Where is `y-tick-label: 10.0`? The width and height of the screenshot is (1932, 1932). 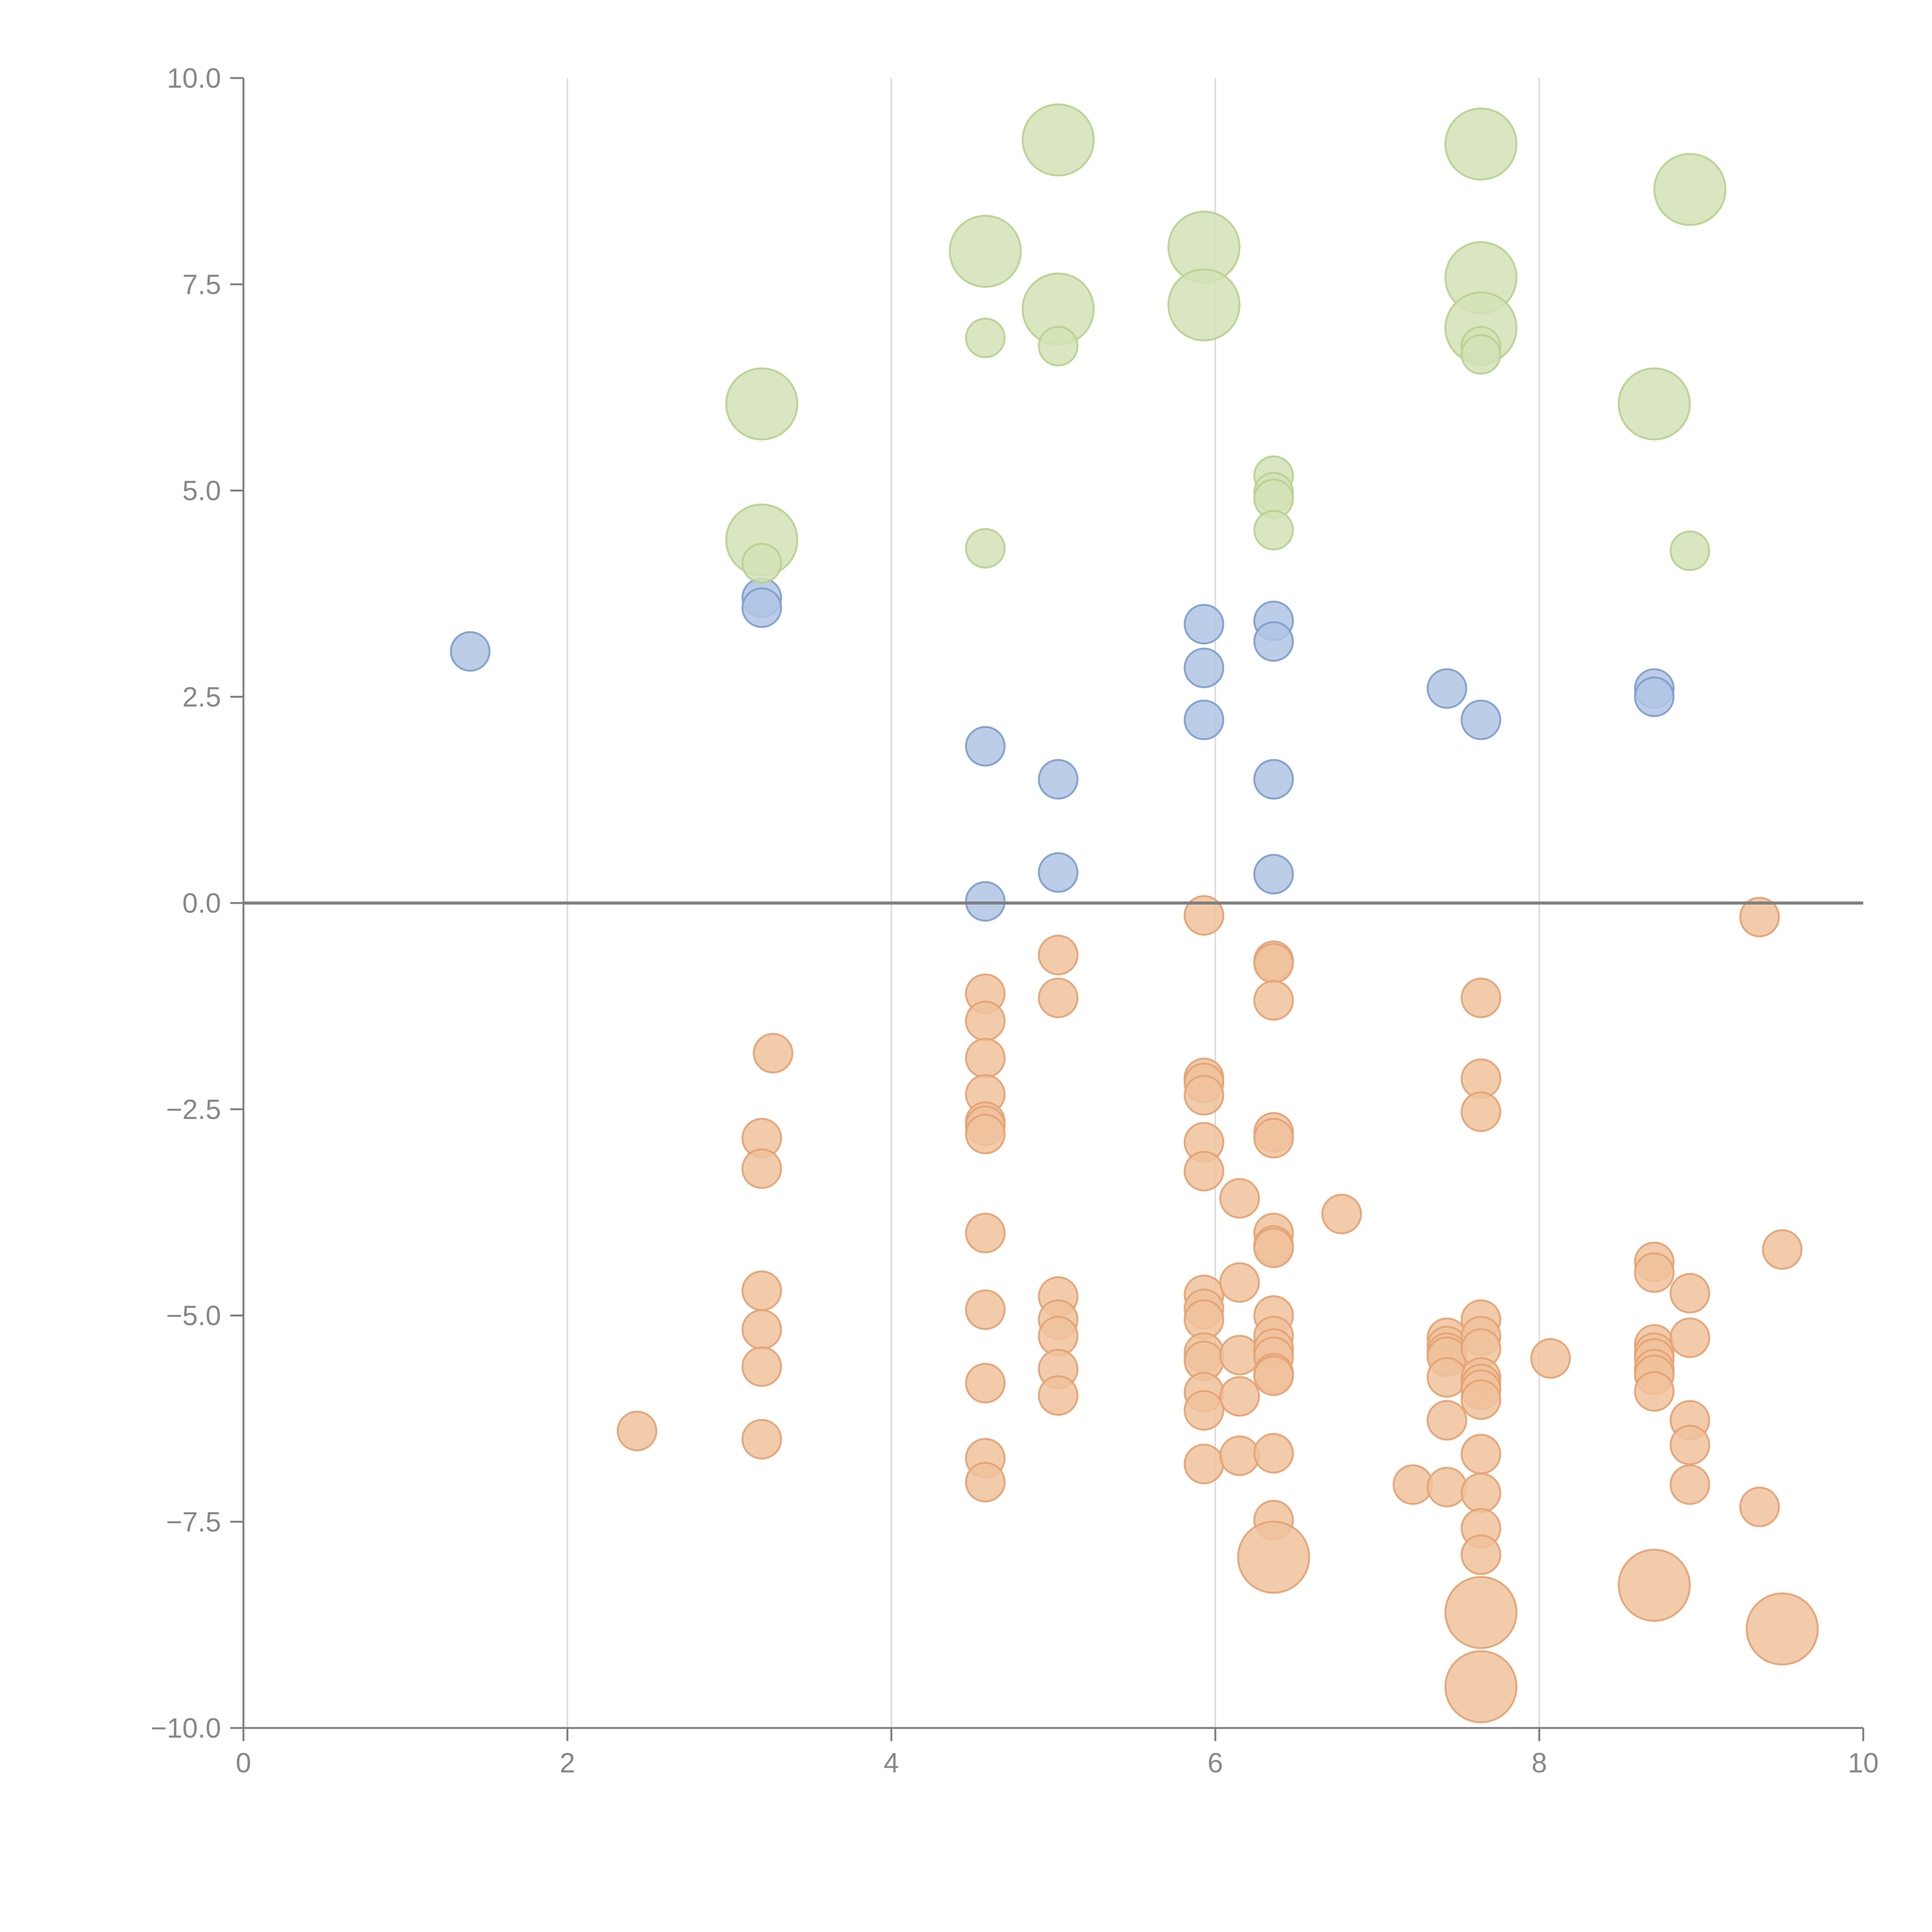 y-tick-label: 10.0 is located at coordinates (194, 78).